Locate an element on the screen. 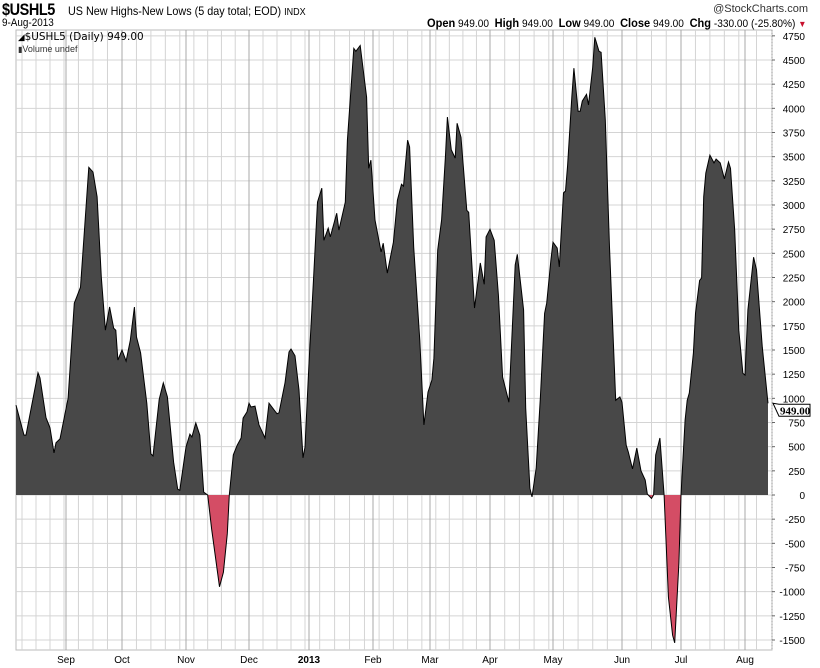 The width and height of the screenshot is (820, 668). x-axis: Sep Oct Nov Dec 2013 Feb Mar Apr May Jun Jul Aug is located at coordinates (405, 660).